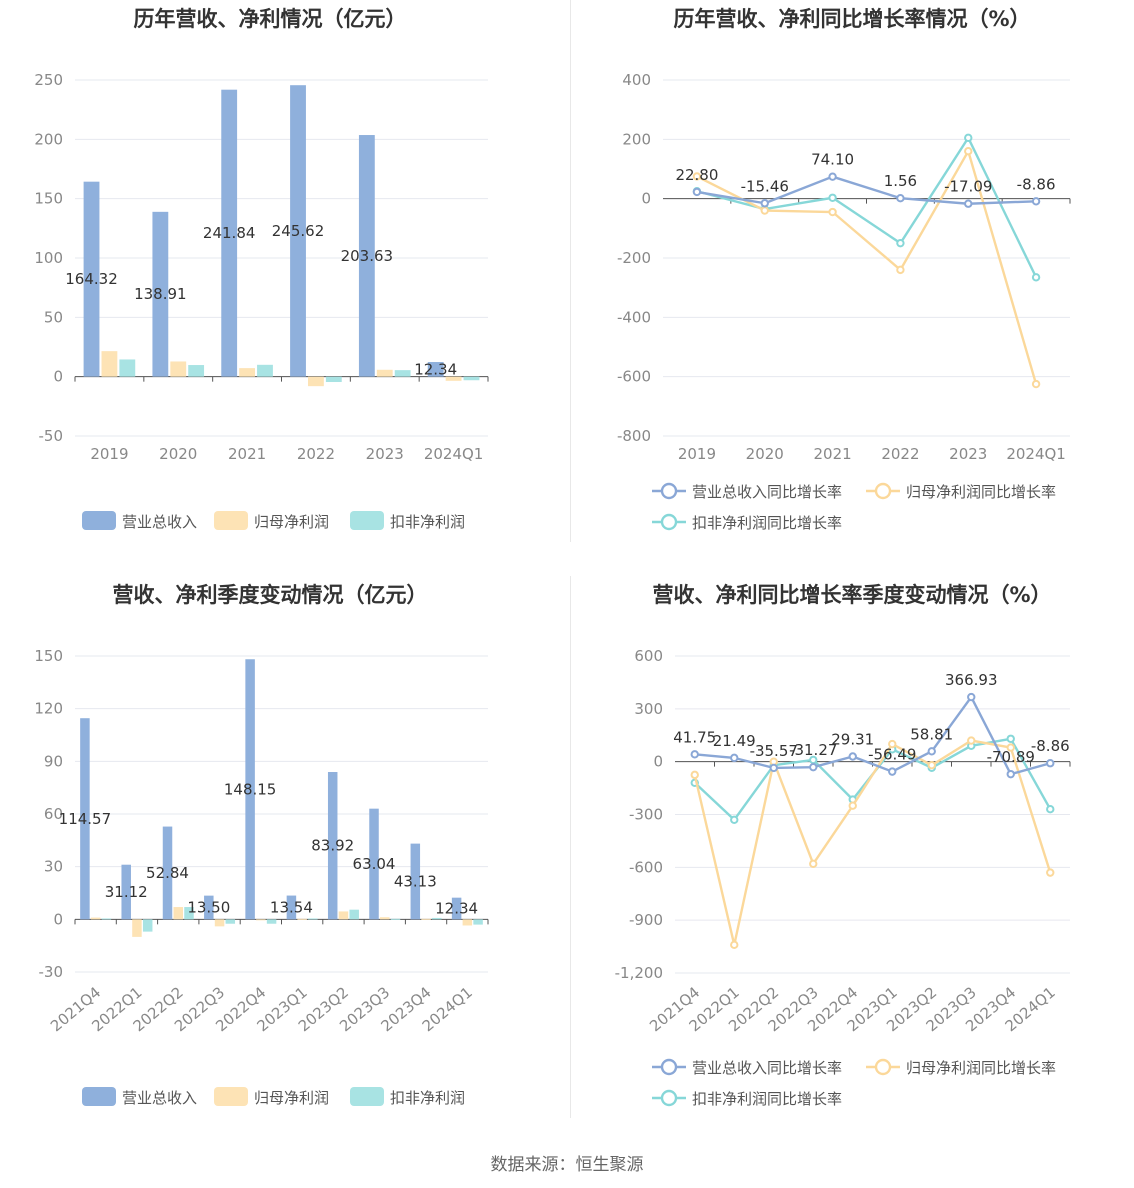 Image resolution: width=1134 pixels, height=1188 pixels. I want to click on bar-扣非净利润-2022Q1, so click(147, 925).